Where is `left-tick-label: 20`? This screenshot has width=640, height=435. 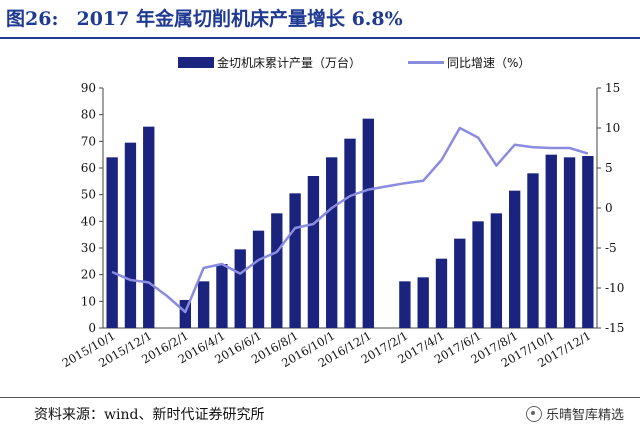 left-tick-label: 20 is located at coordinates (88, 275).